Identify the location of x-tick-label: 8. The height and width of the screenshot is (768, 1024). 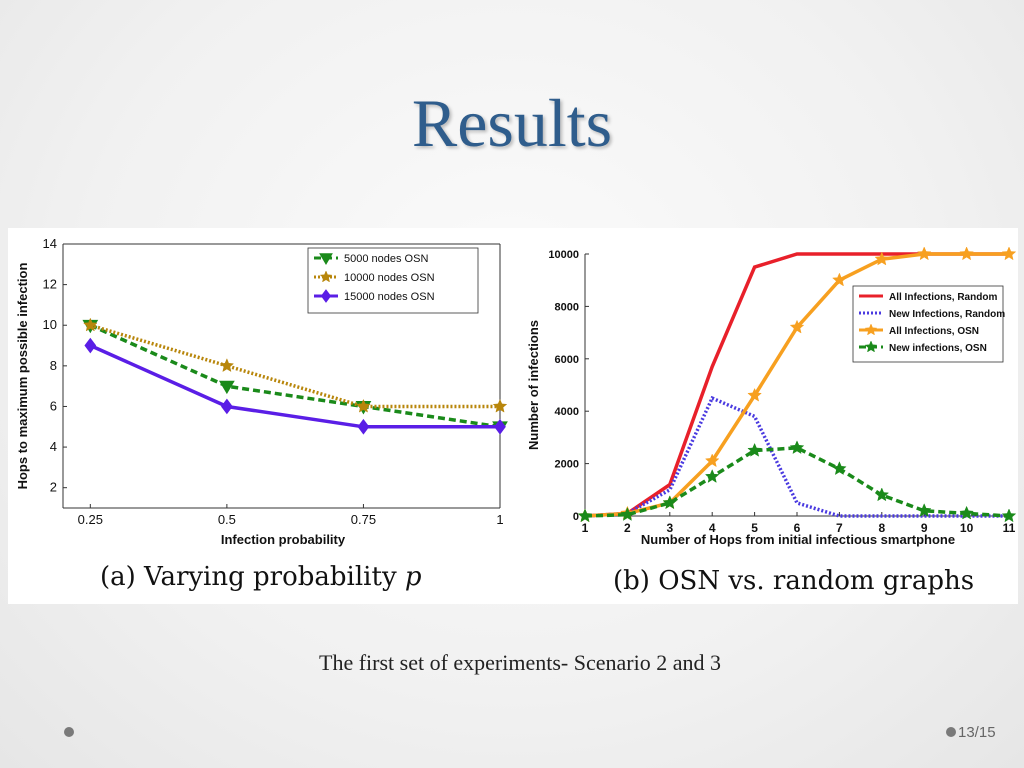
(881, 528).